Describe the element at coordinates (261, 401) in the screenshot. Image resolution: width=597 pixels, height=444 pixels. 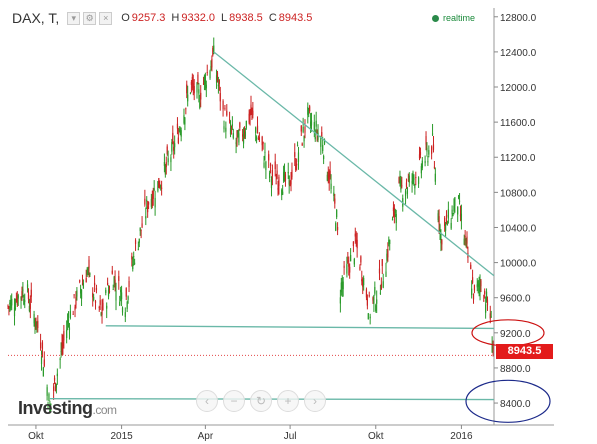
I see `reset-button: ↻` at that location.